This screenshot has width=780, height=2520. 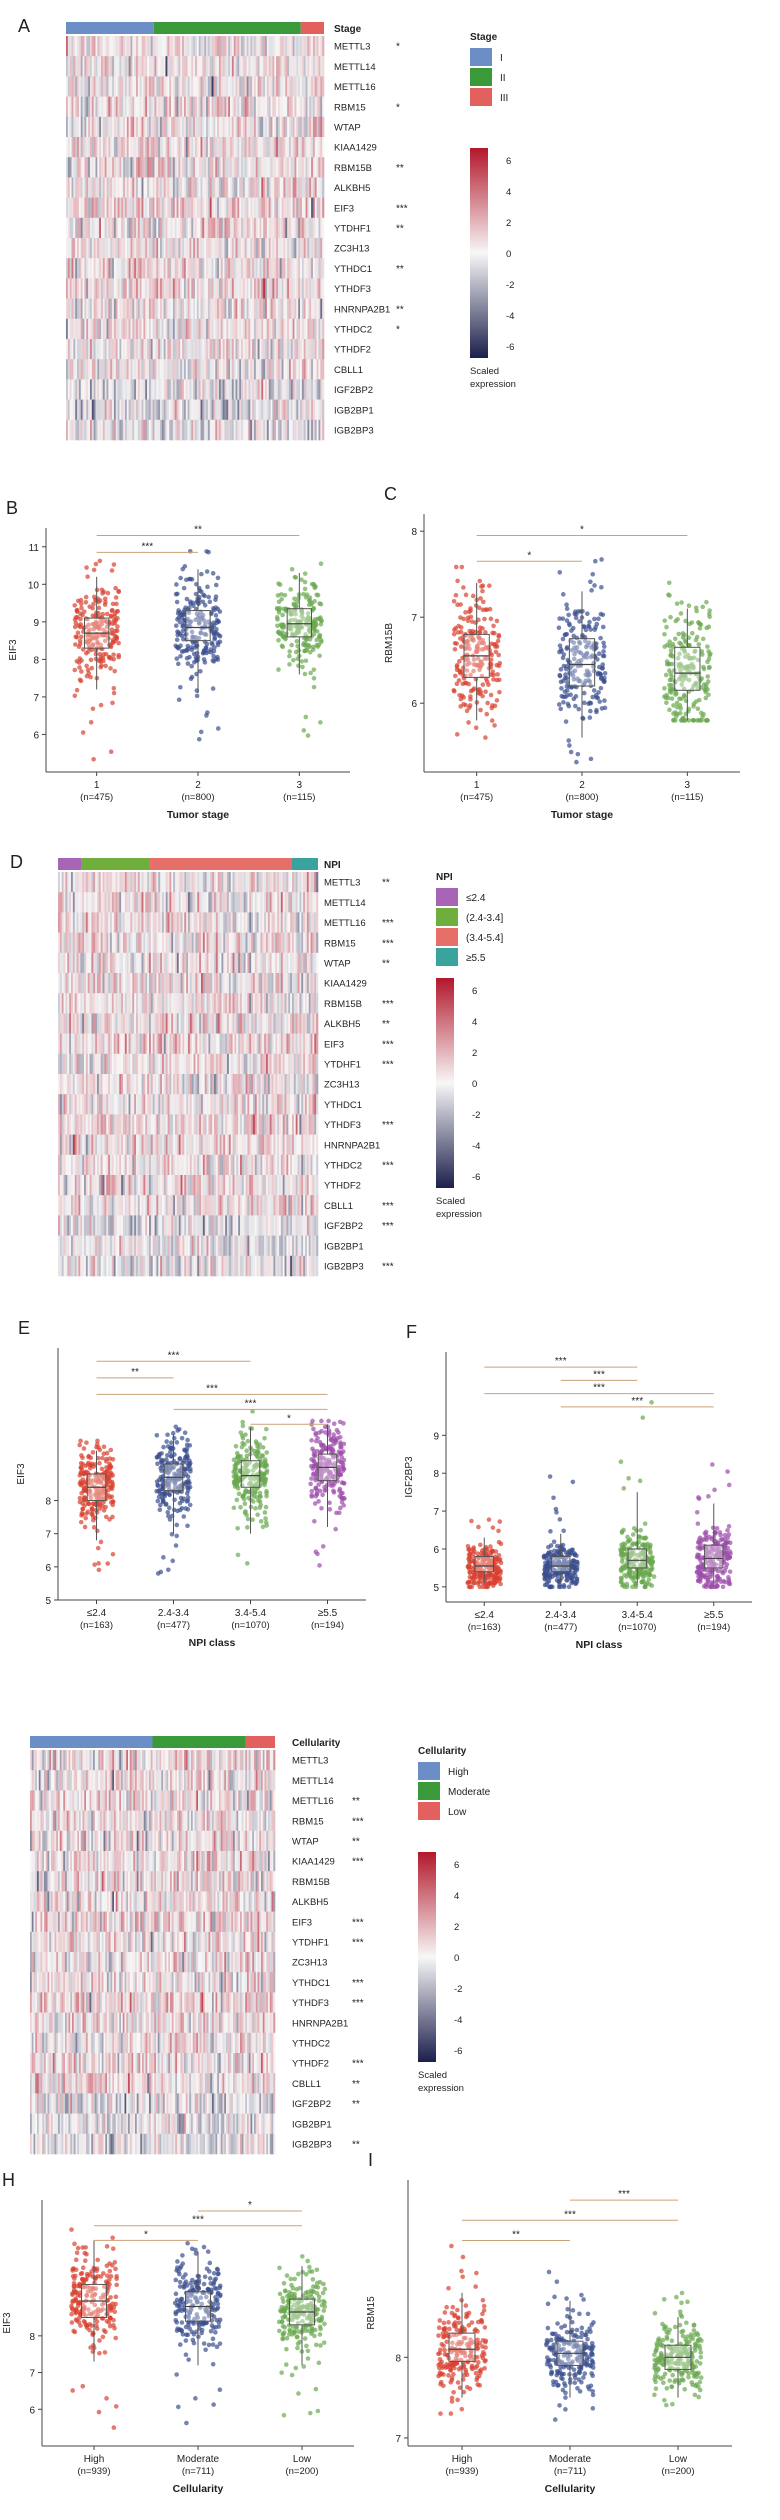 I want to click on gene-label: METTL16, so click(x=355, y=87).